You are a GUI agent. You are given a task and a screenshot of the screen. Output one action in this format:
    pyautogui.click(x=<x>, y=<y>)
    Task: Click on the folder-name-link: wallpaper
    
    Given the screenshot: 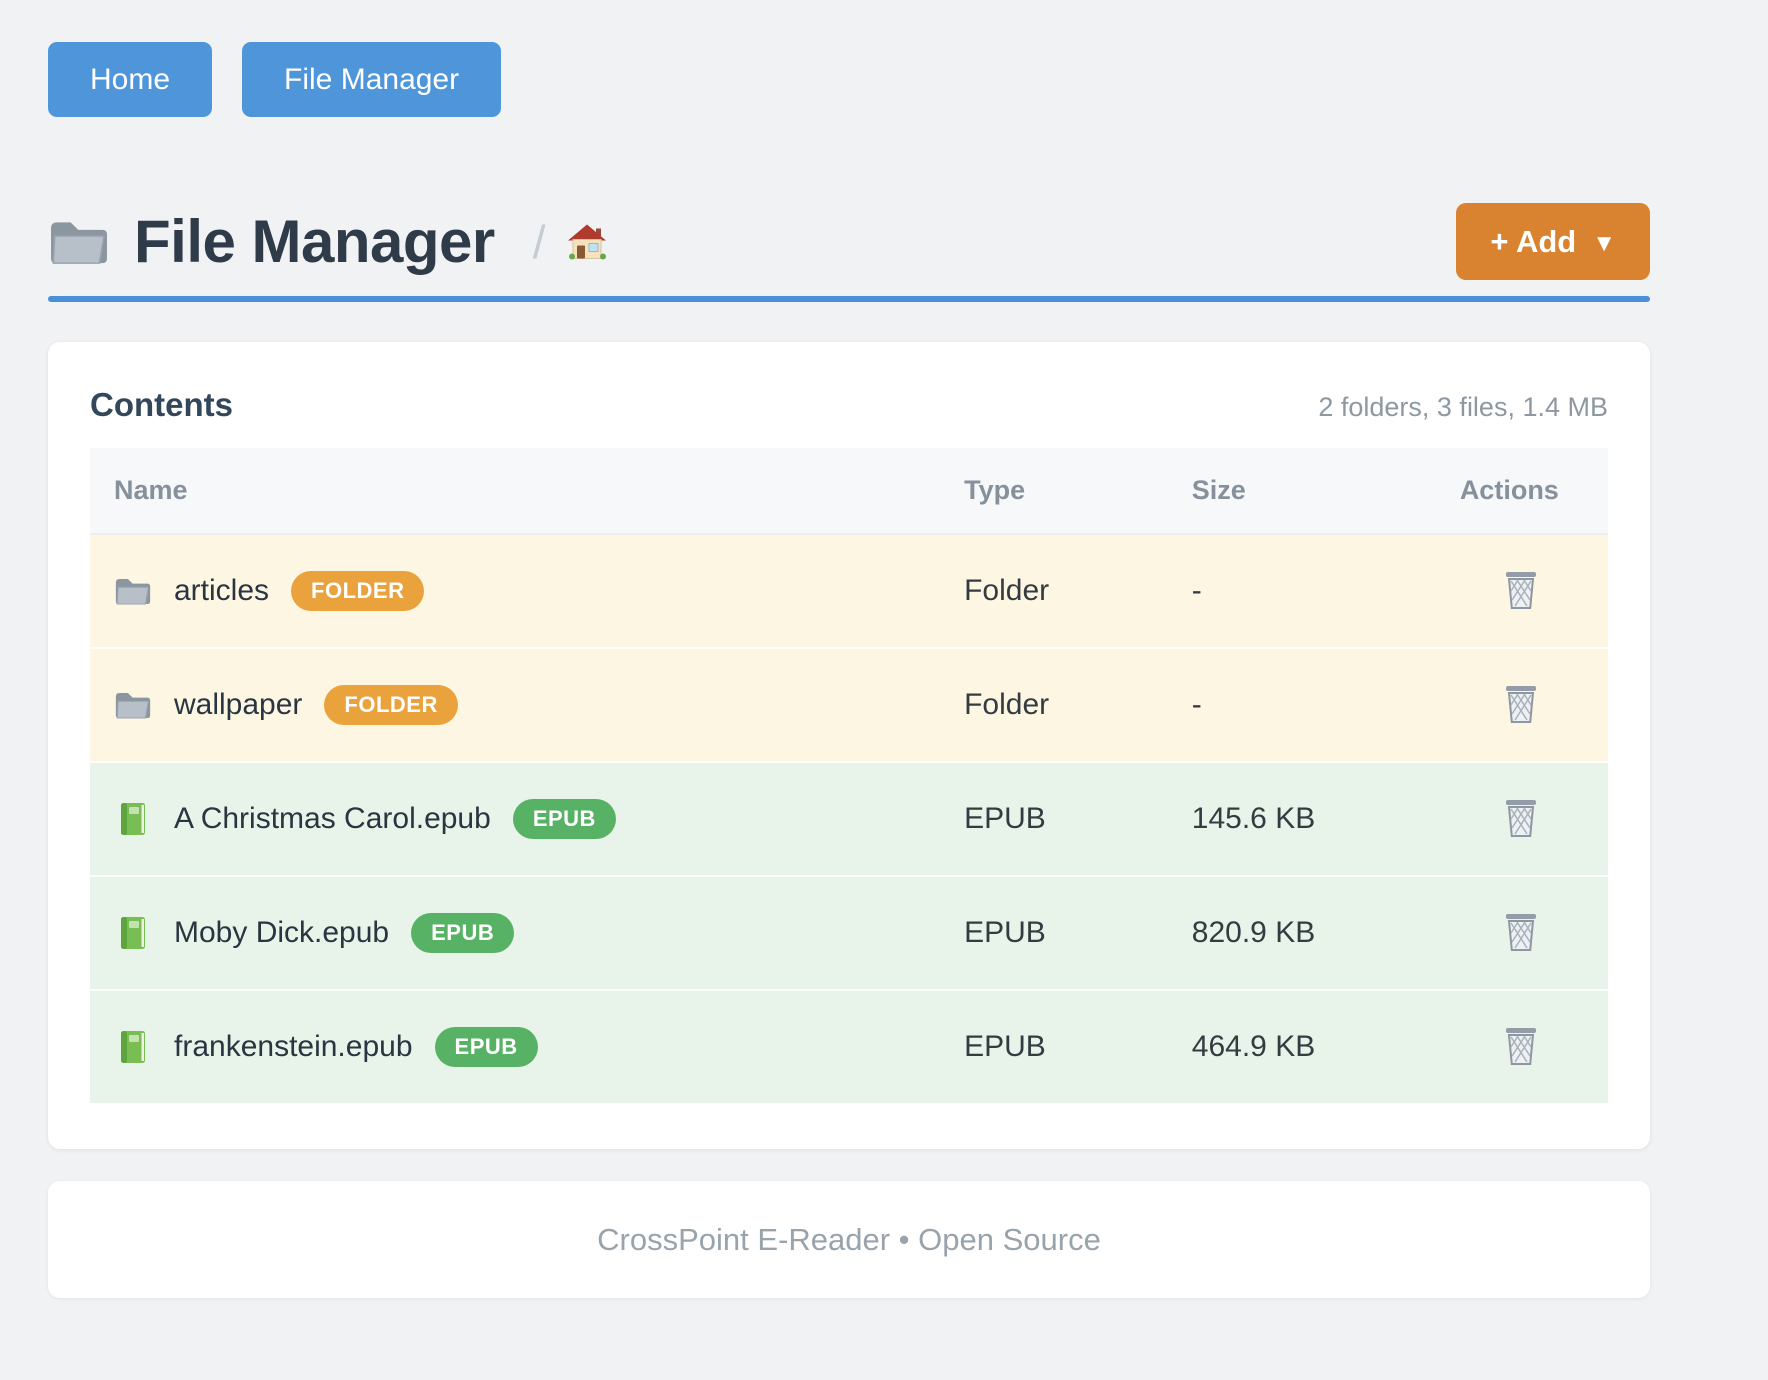 What is the action you would take?
    pyautogui.click(x=238, y=704)
    